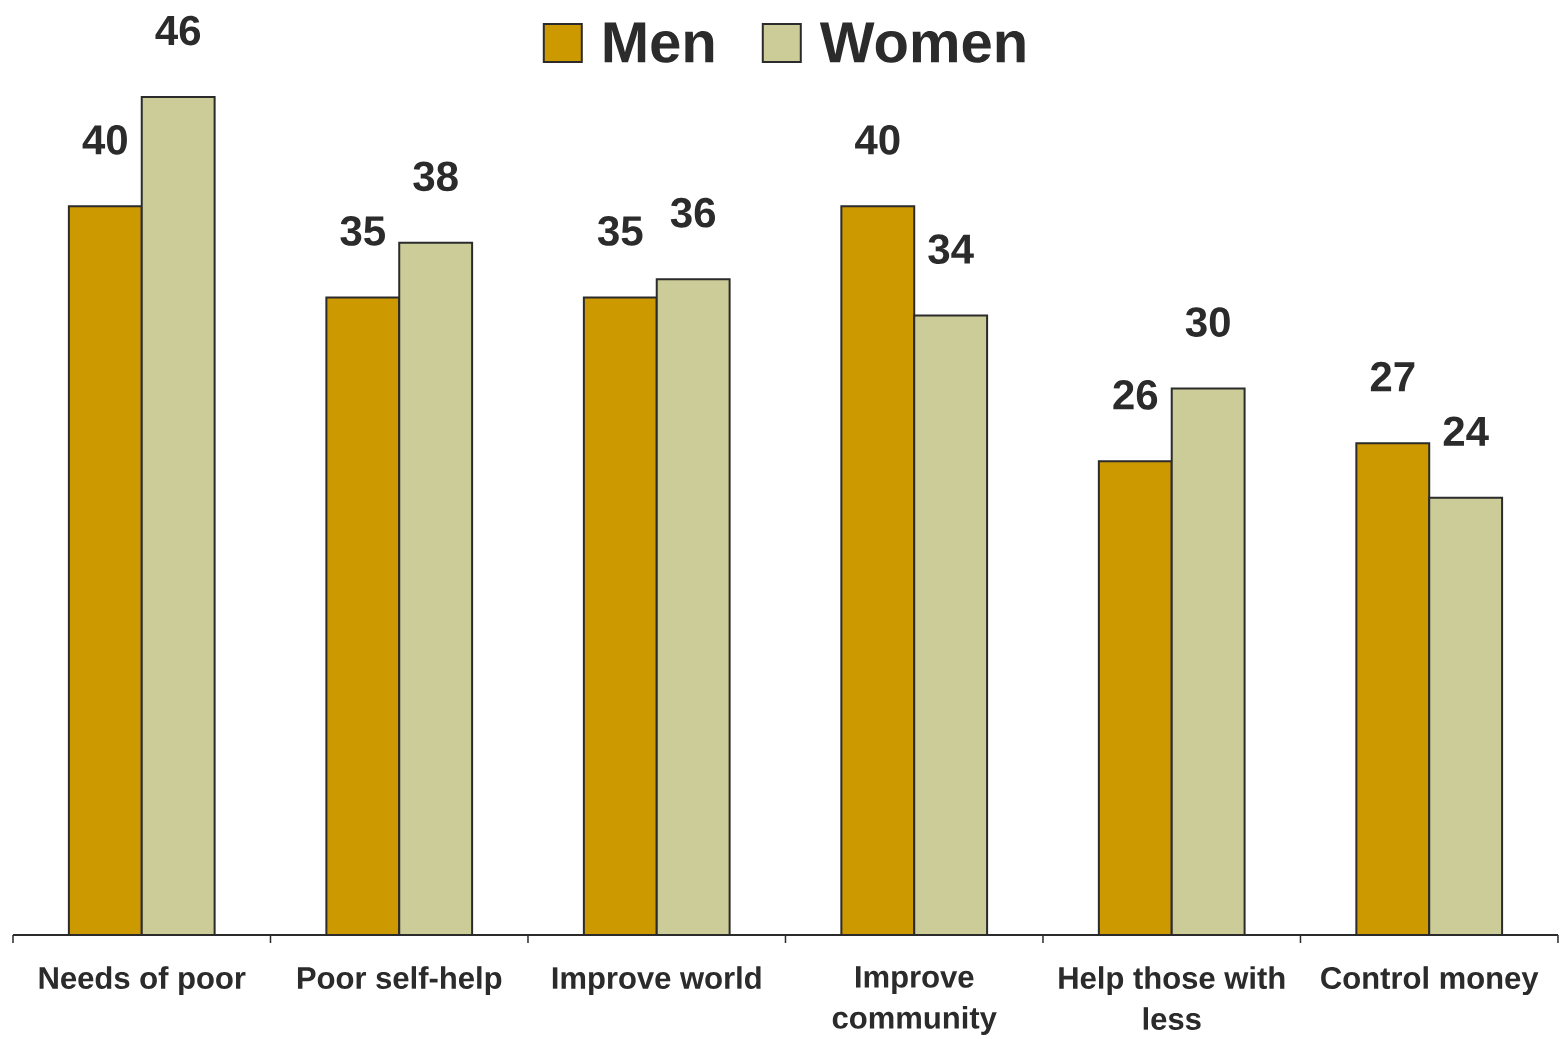 Image resolution: width=1561 pixels, height=1039 pixels. What do you see at coordinates (1172, 998) in the screenshot?
I see `x-tick-label: Help those with less` at bounding box center [1172, 998].